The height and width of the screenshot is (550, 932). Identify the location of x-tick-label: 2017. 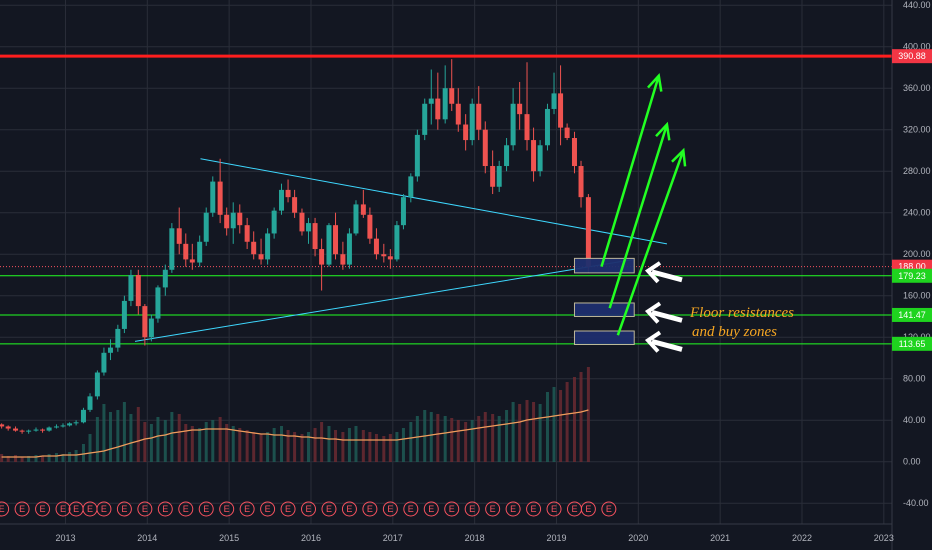
(393, 538).